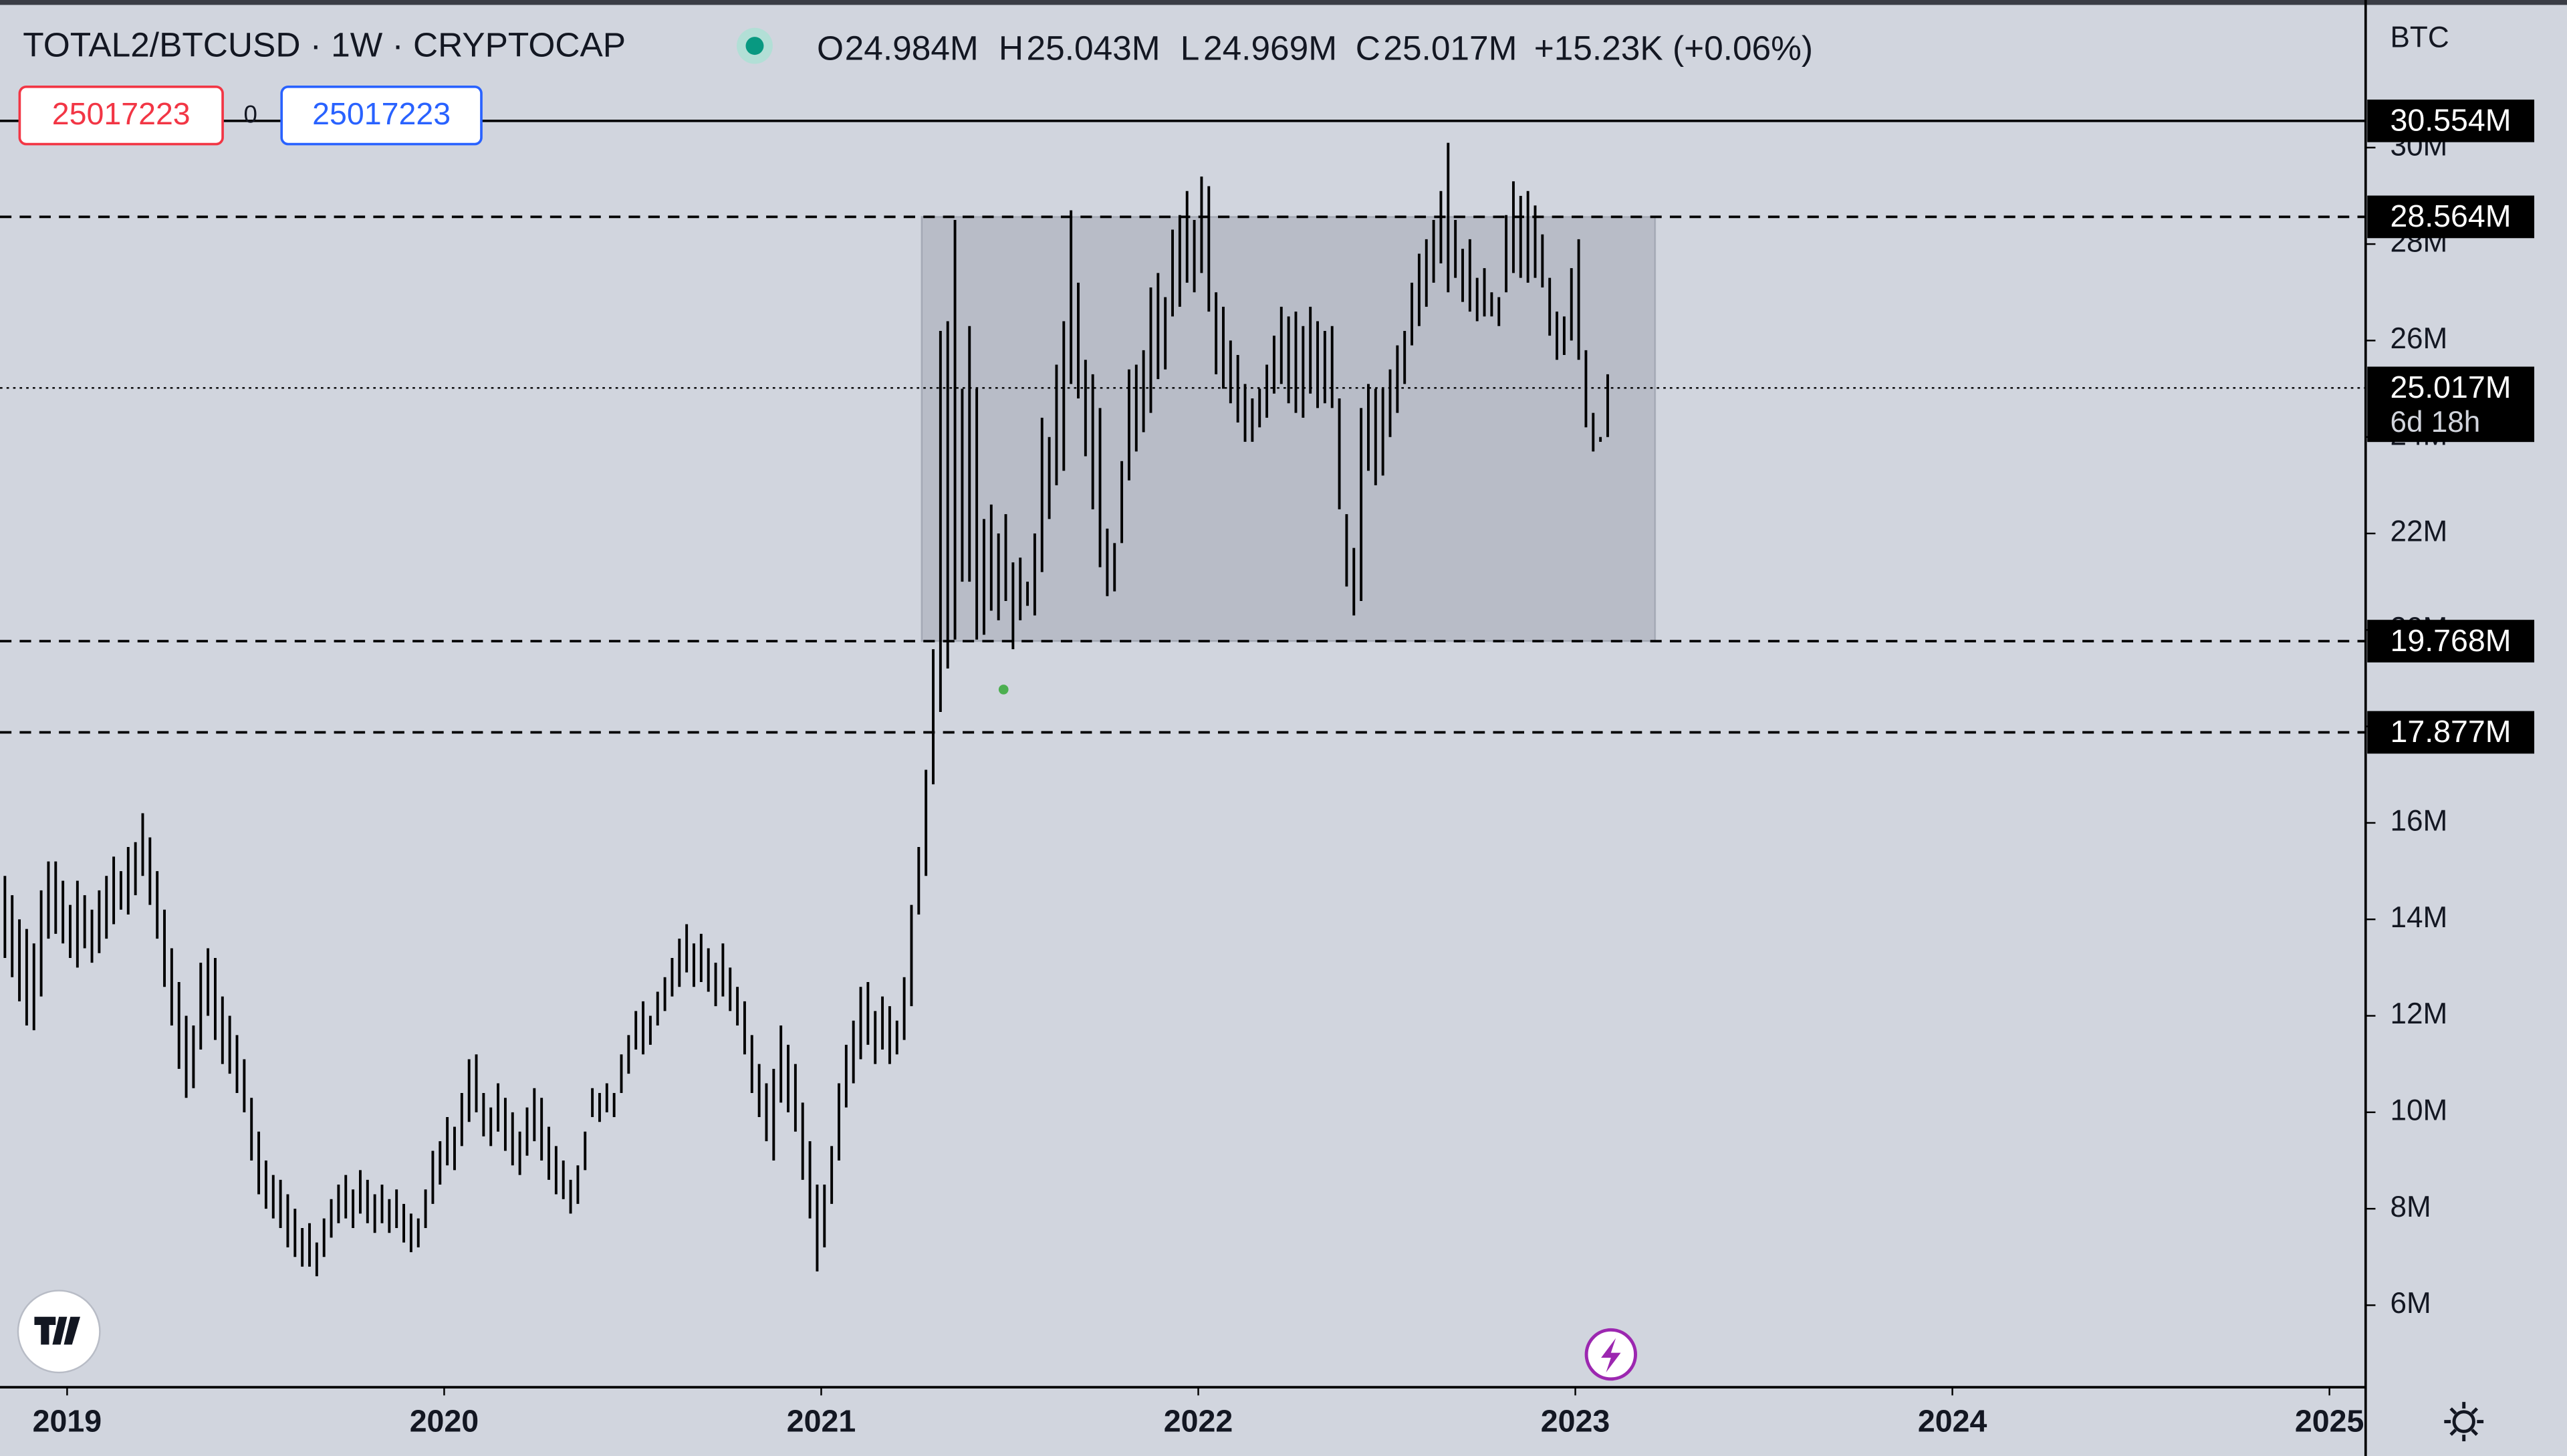  What do you see at coordinates (2420, 37) in the screenshot?
I see `currency: BTC` at bounding box center [2420, 37].